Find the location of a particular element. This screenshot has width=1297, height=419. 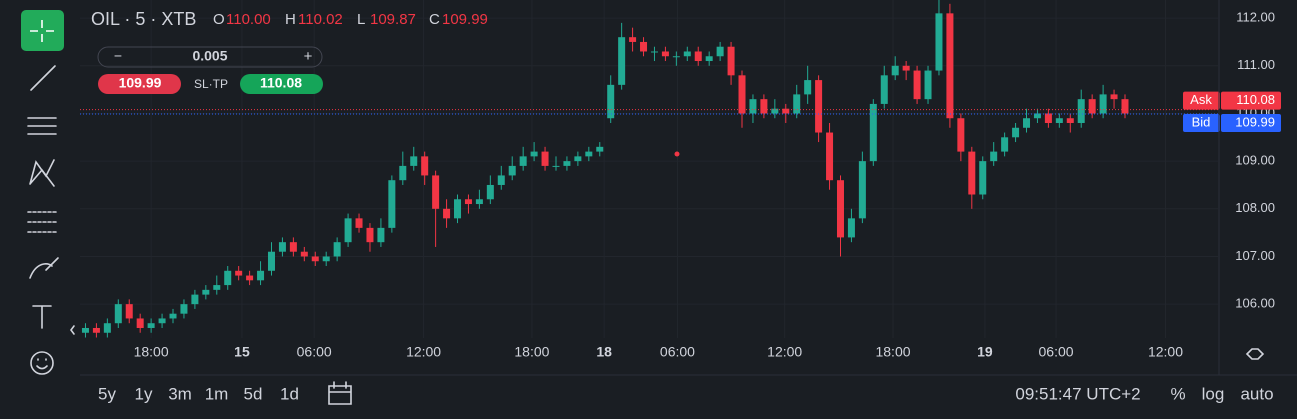

quantity: 0.005 is located at coordinates (209, 56).